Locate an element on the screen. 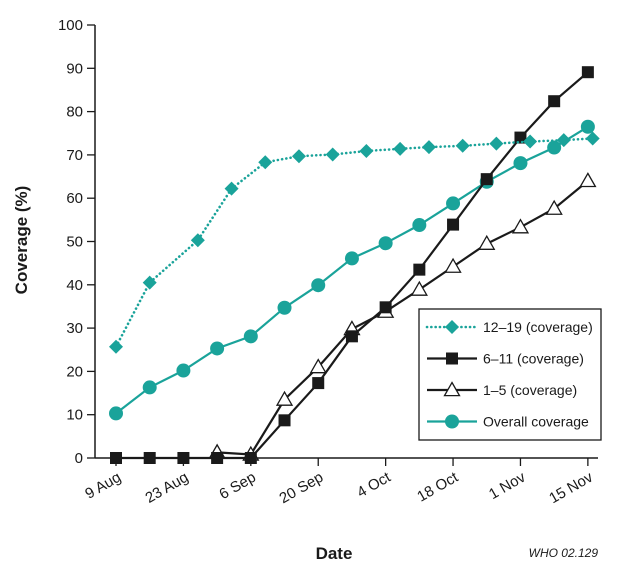 The height and width of the screenshot is (563, 627). y-tick-label: 10 is located at coordinates (74, 415).